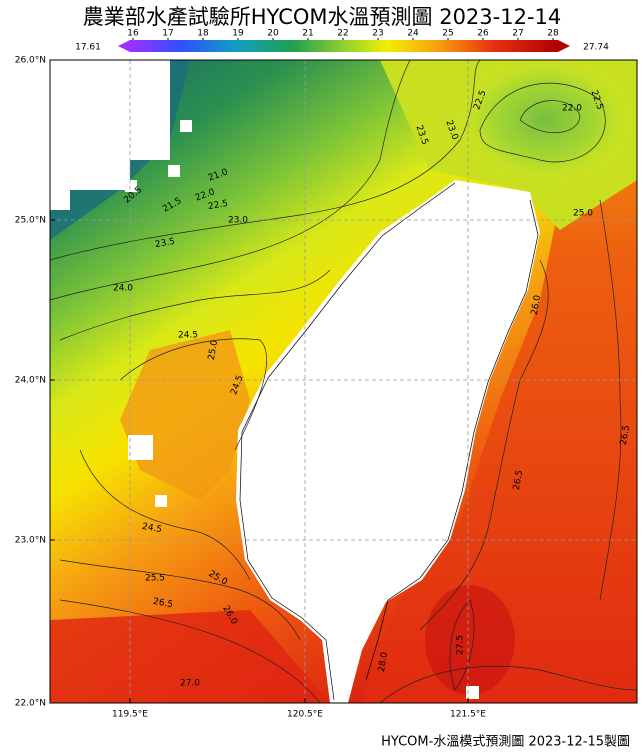  Describe the element at coordinates (517, 34) in the screenshot. I see `colorbar-tick-label: 27` at that location.